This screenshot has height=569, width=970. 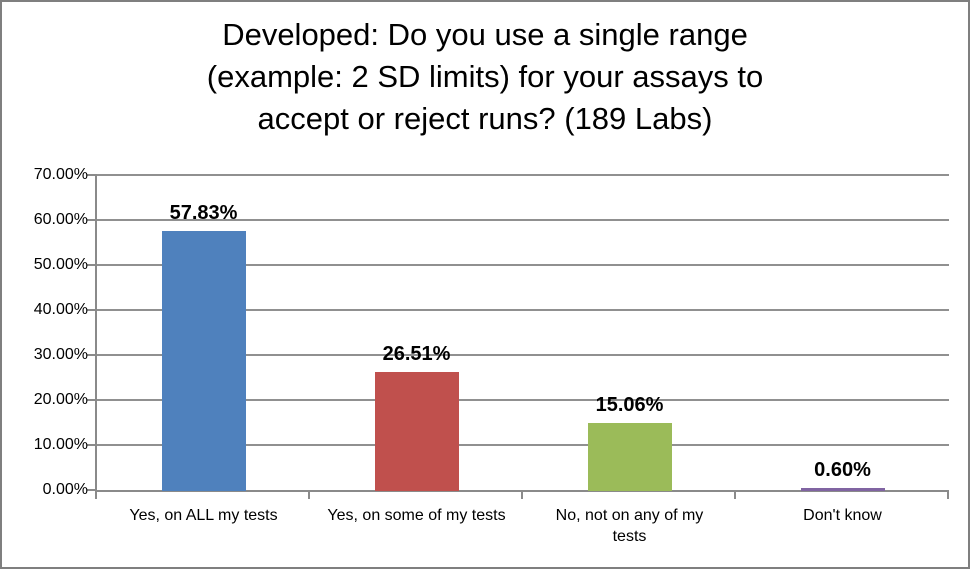 What do you see at coordinates (60, 399) in the screenshot?
I see `y-axis-label: 20.00%` at bounding box center [60, 399].